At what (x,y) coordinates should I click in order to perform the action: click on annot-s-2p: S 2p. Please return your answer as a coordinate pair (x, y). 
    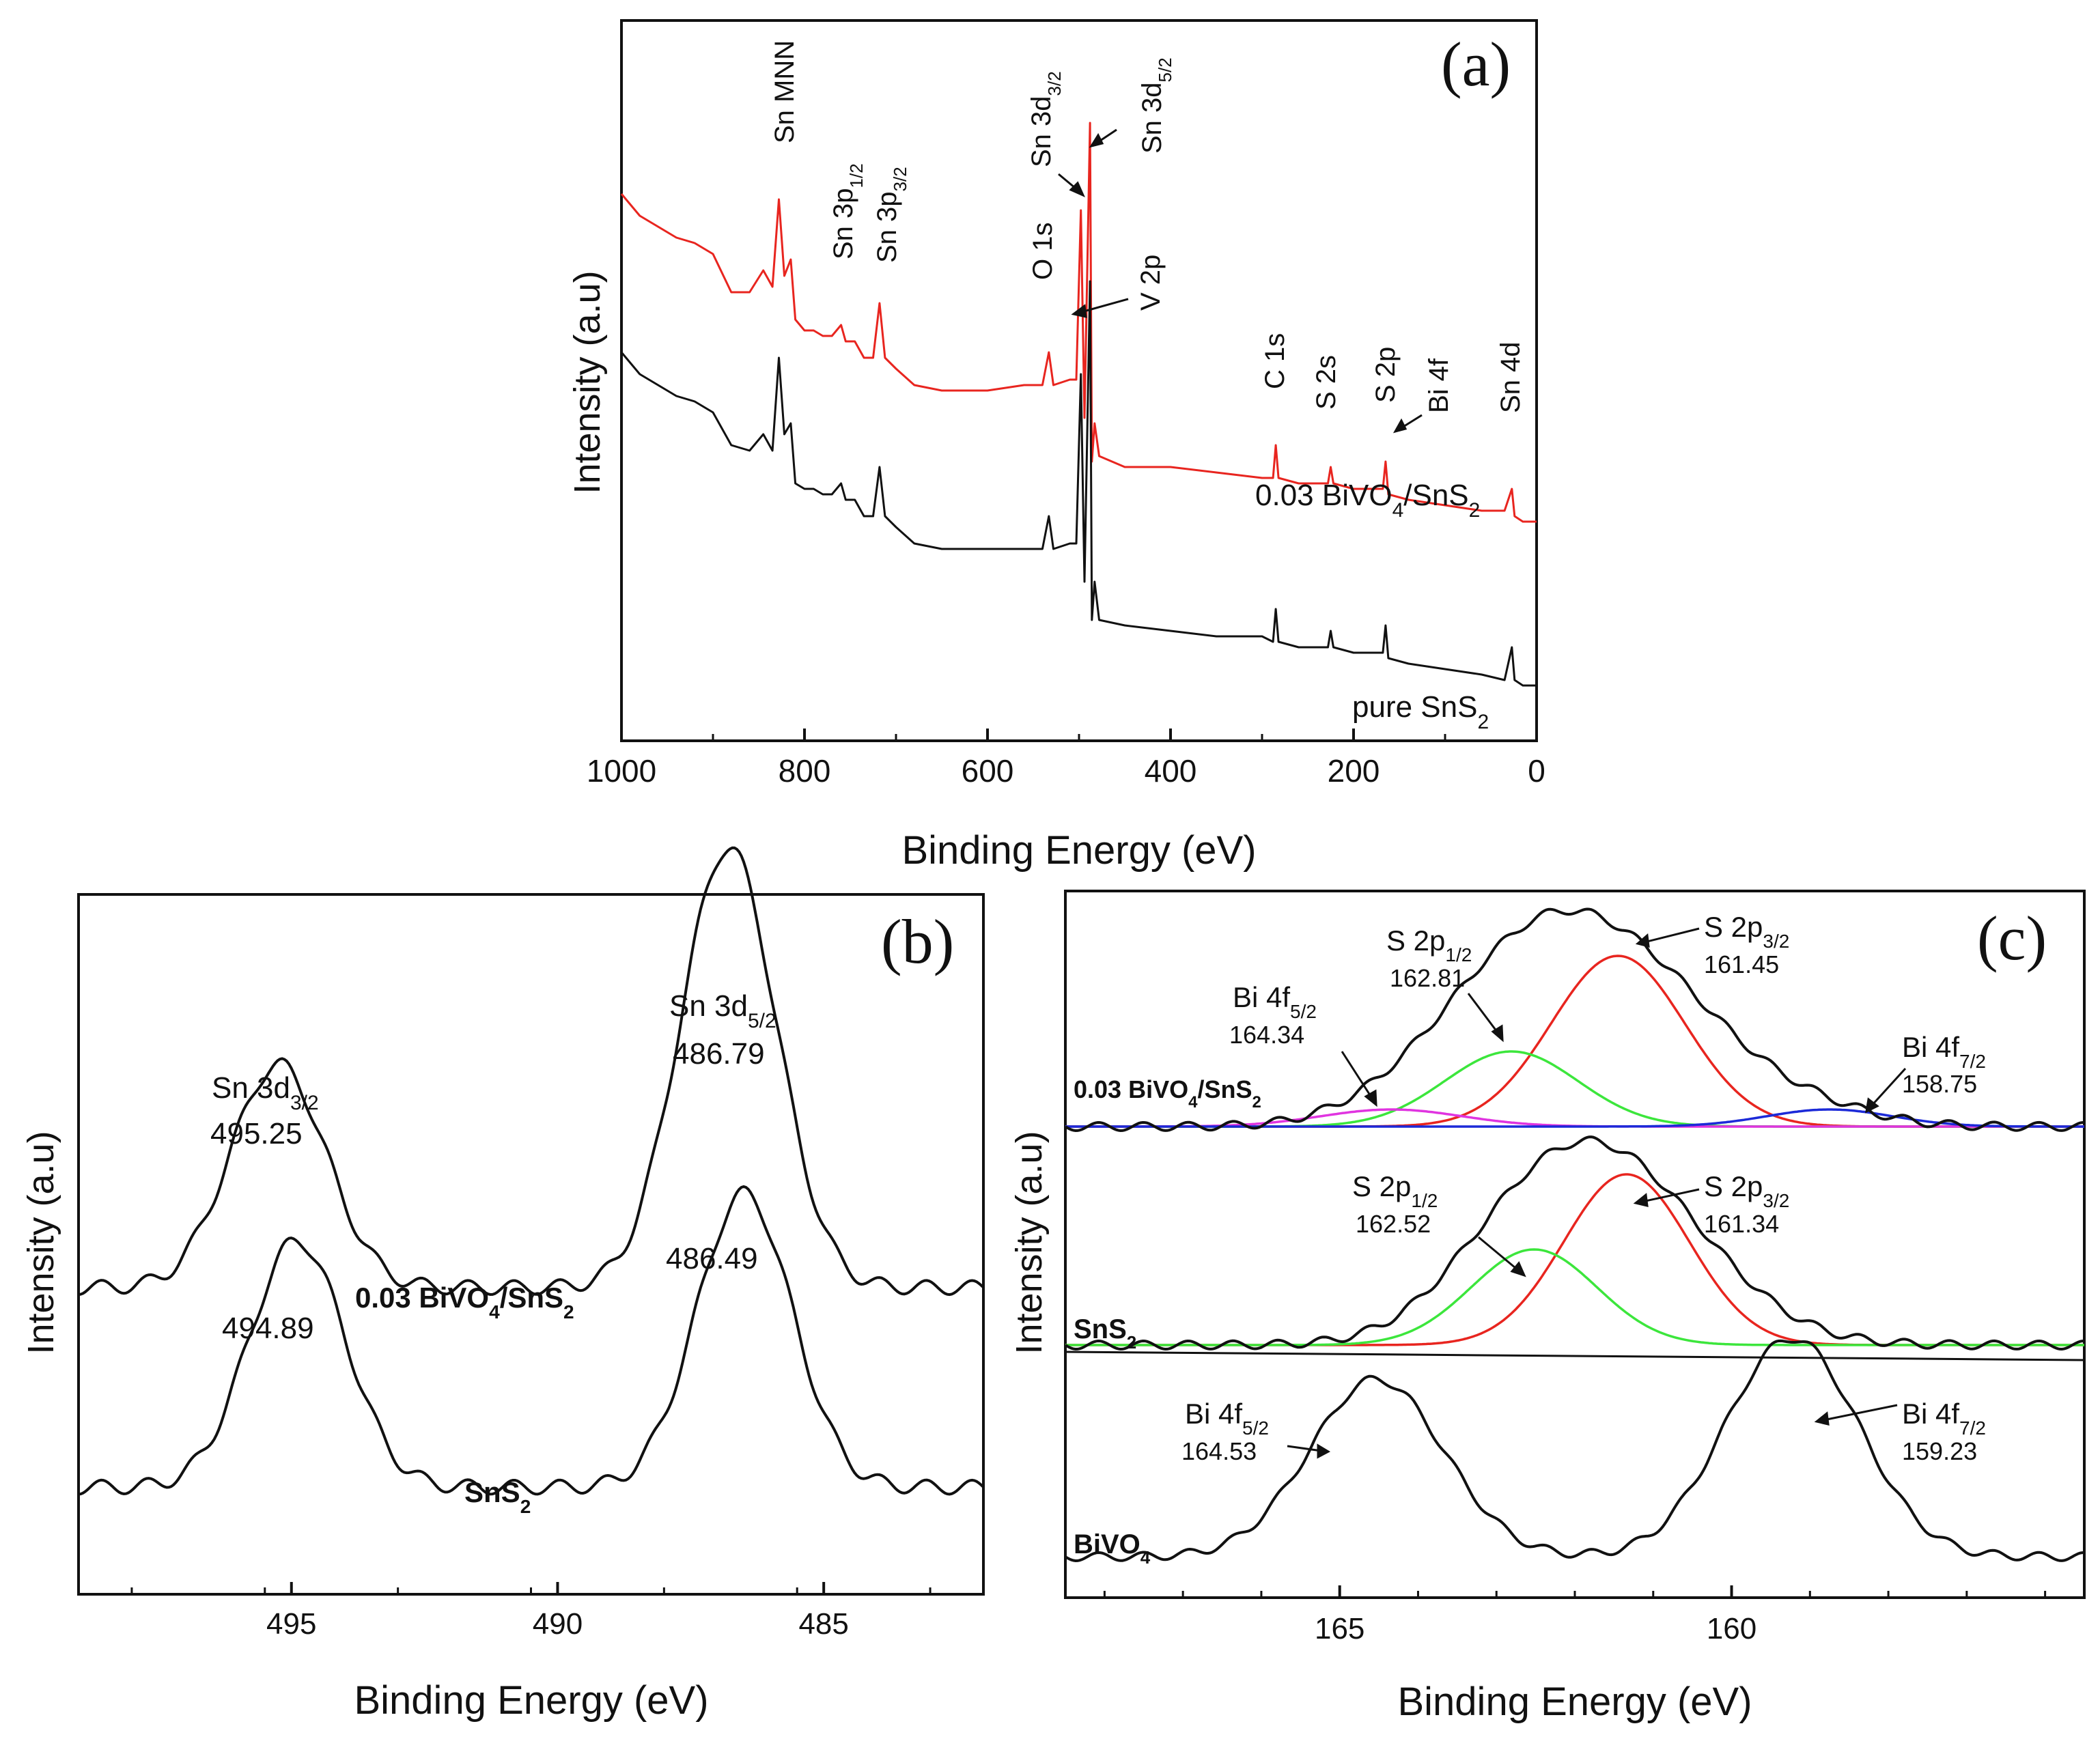
    Looking at the image, I should click on (1386, 375).